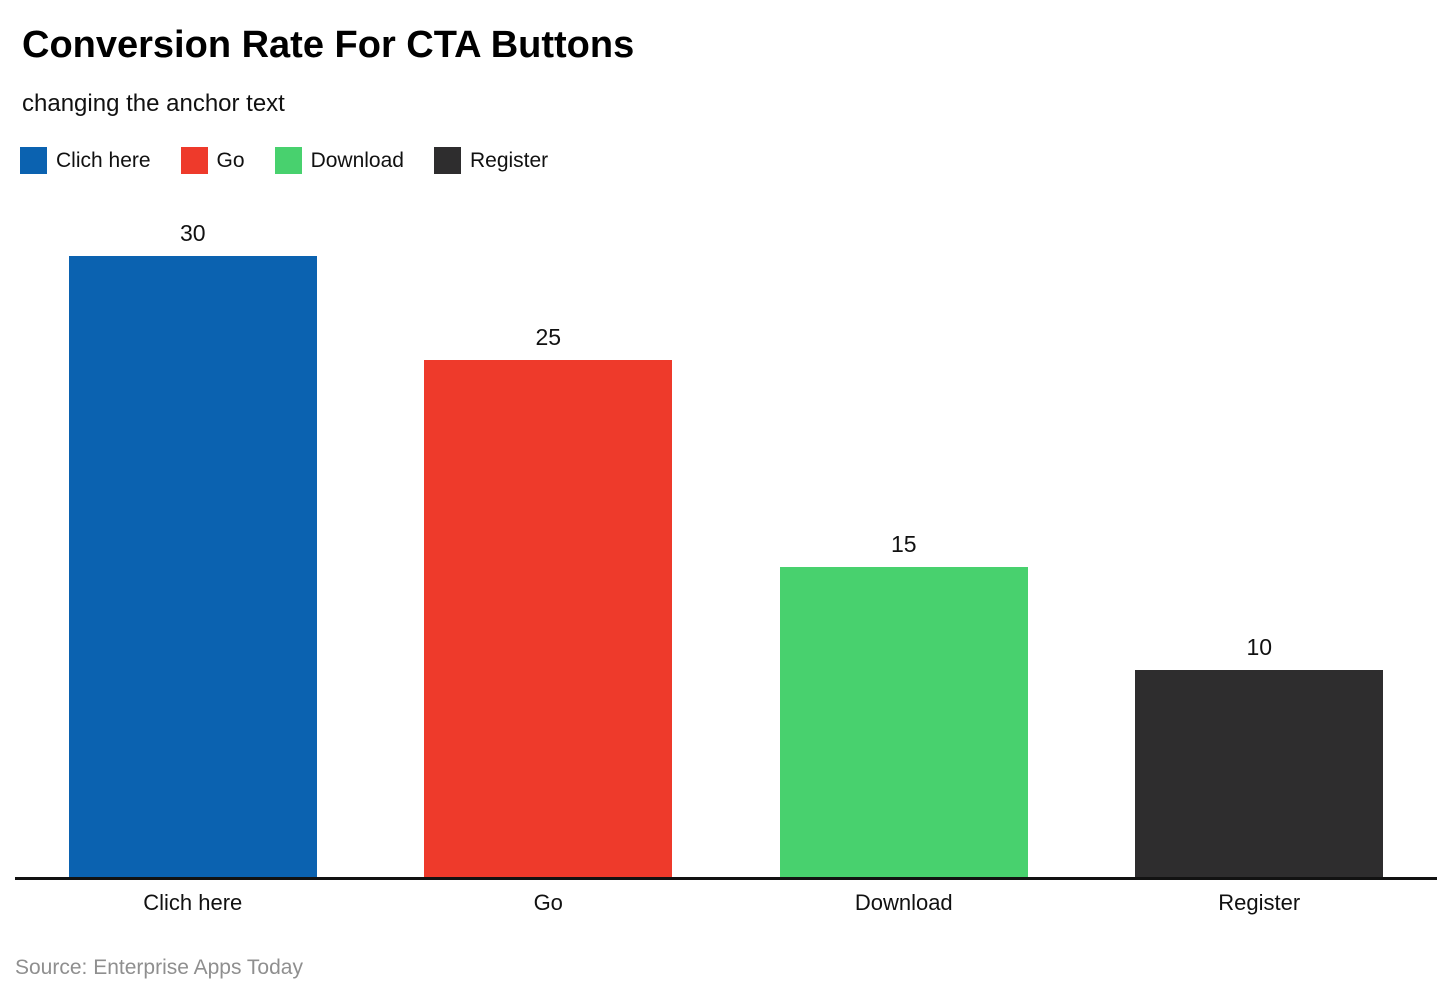 The image size is (1452, 1004). Describe the element at coordinates (903, 721) in the screenshot. I see `bar-download` at that location.